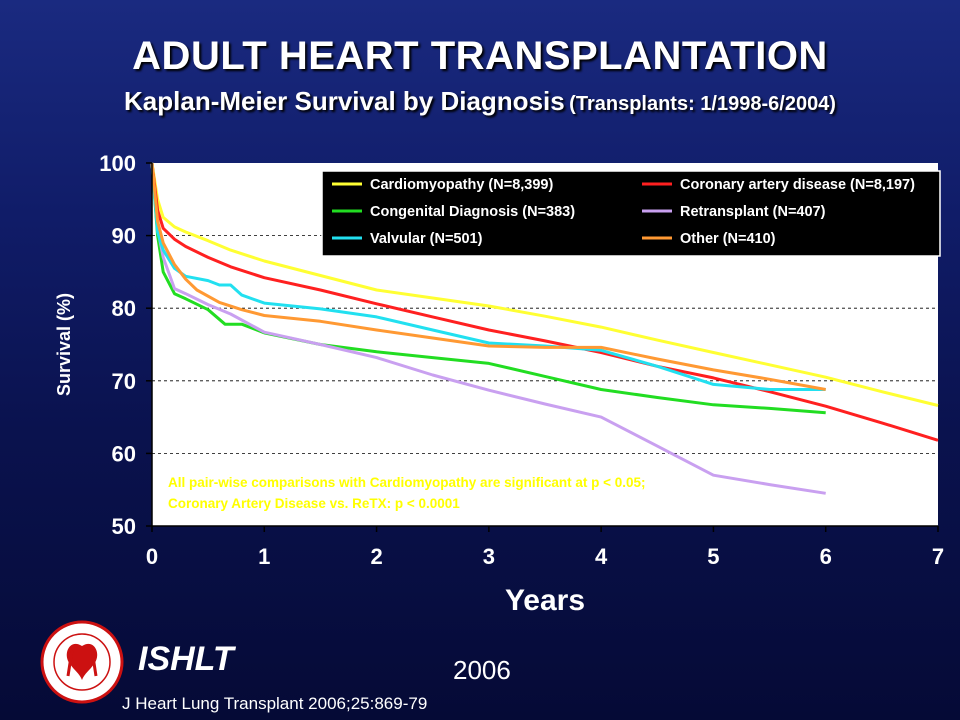 Image resolution: width=960 pixels, height=720 pixels. I want to click on slide-title: ADULT HEART TRANSPLANTATION, so click(480, 56).